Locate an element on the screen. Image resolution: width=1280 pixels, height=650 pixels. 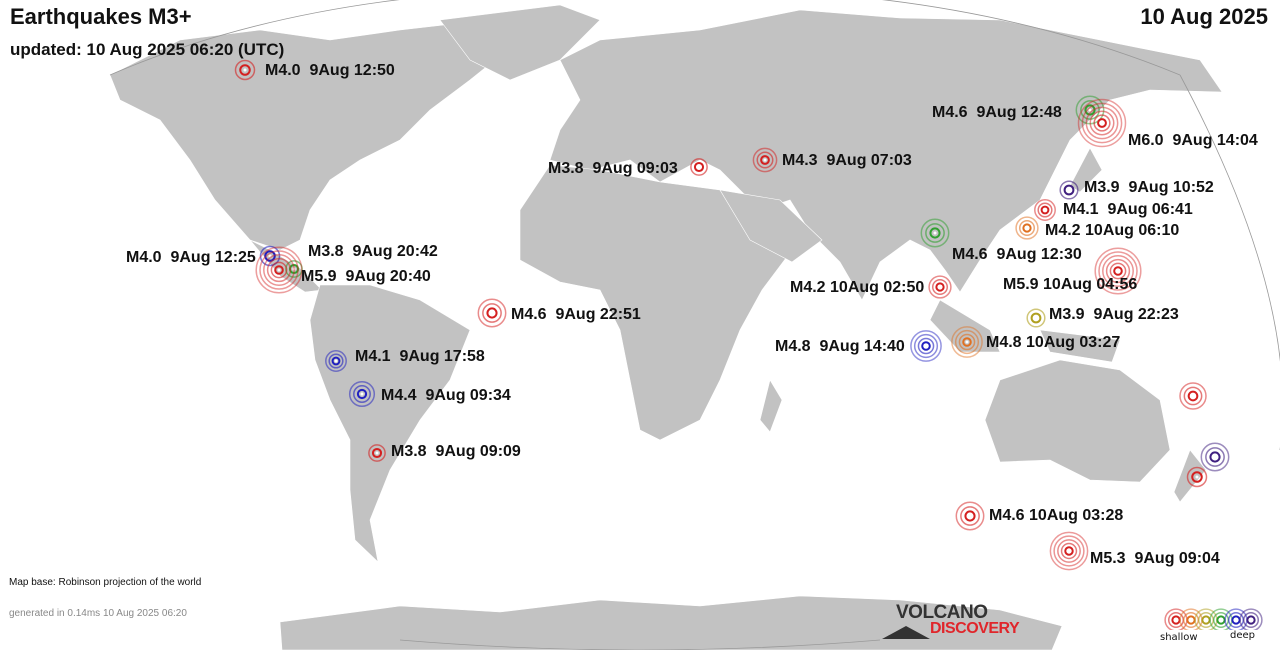
legend-depth-ring is located at coordinates (1251, 620).